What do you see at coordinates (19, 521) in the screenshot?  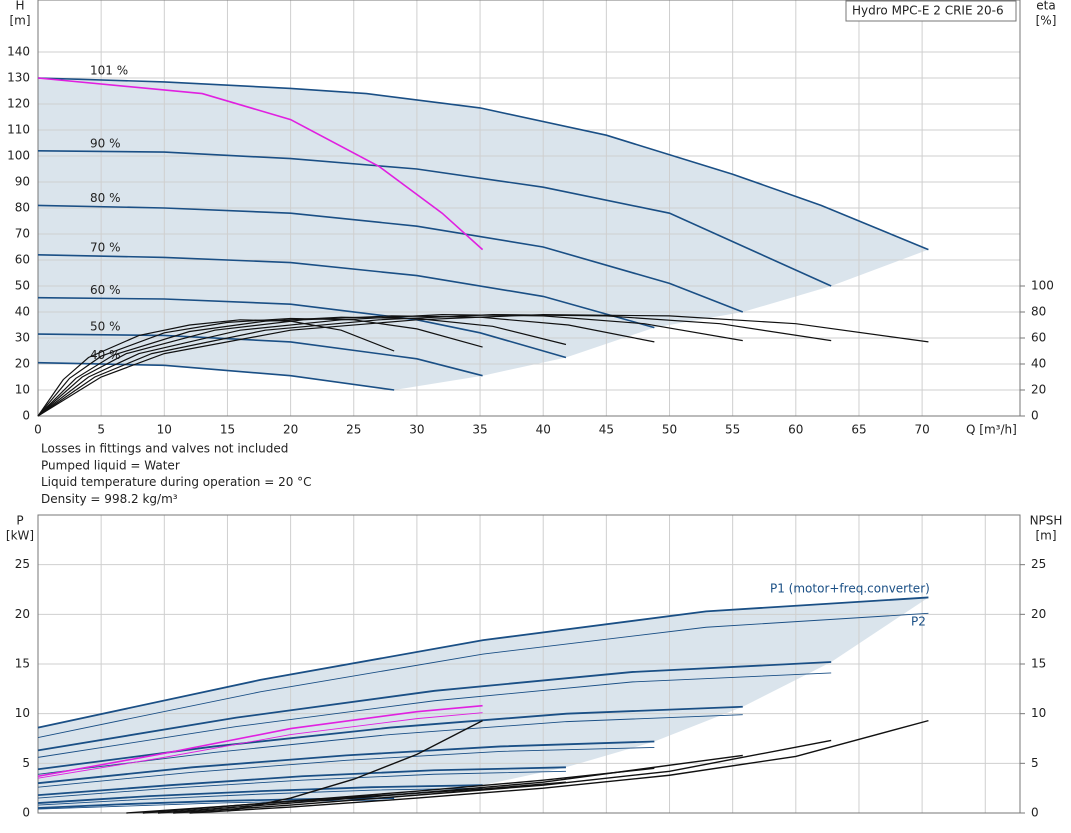 I see `y-axis-label: P` at bounding box center [19, 521].